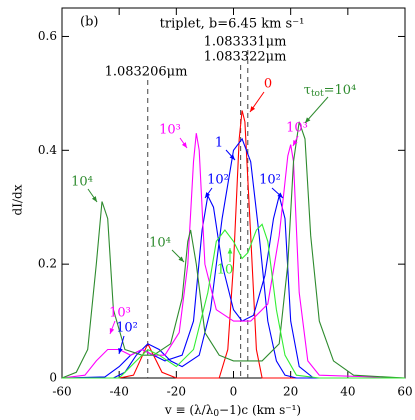 The image size is (415, 420). Describe the element at coordinates (290, 392) in the screenshot. I see `x-tick-label: 20` at that location.